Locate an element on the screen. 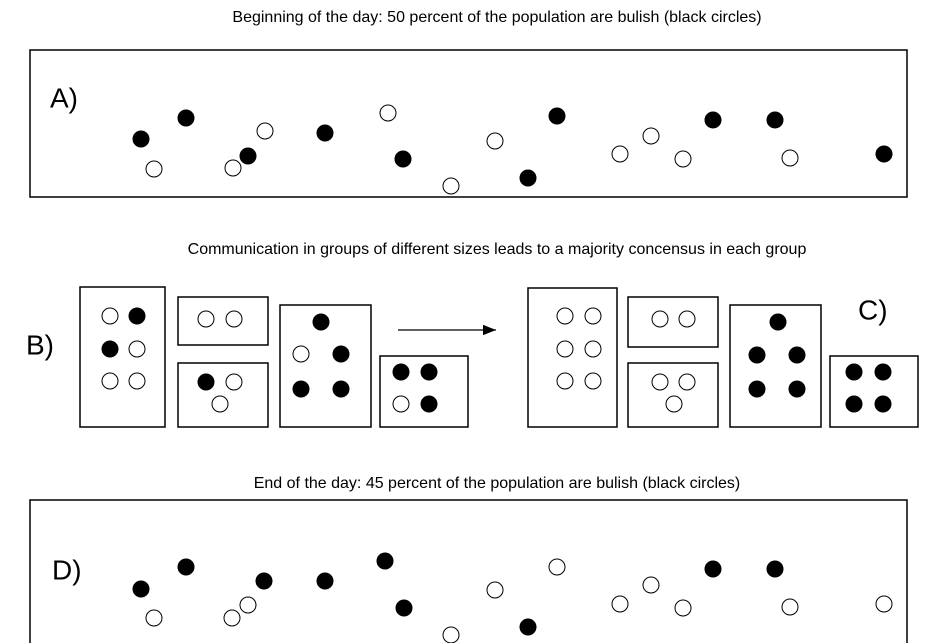 The width and height of the screenshot is (936, 643). panel-label: A) is located at coordinates (64, 97).